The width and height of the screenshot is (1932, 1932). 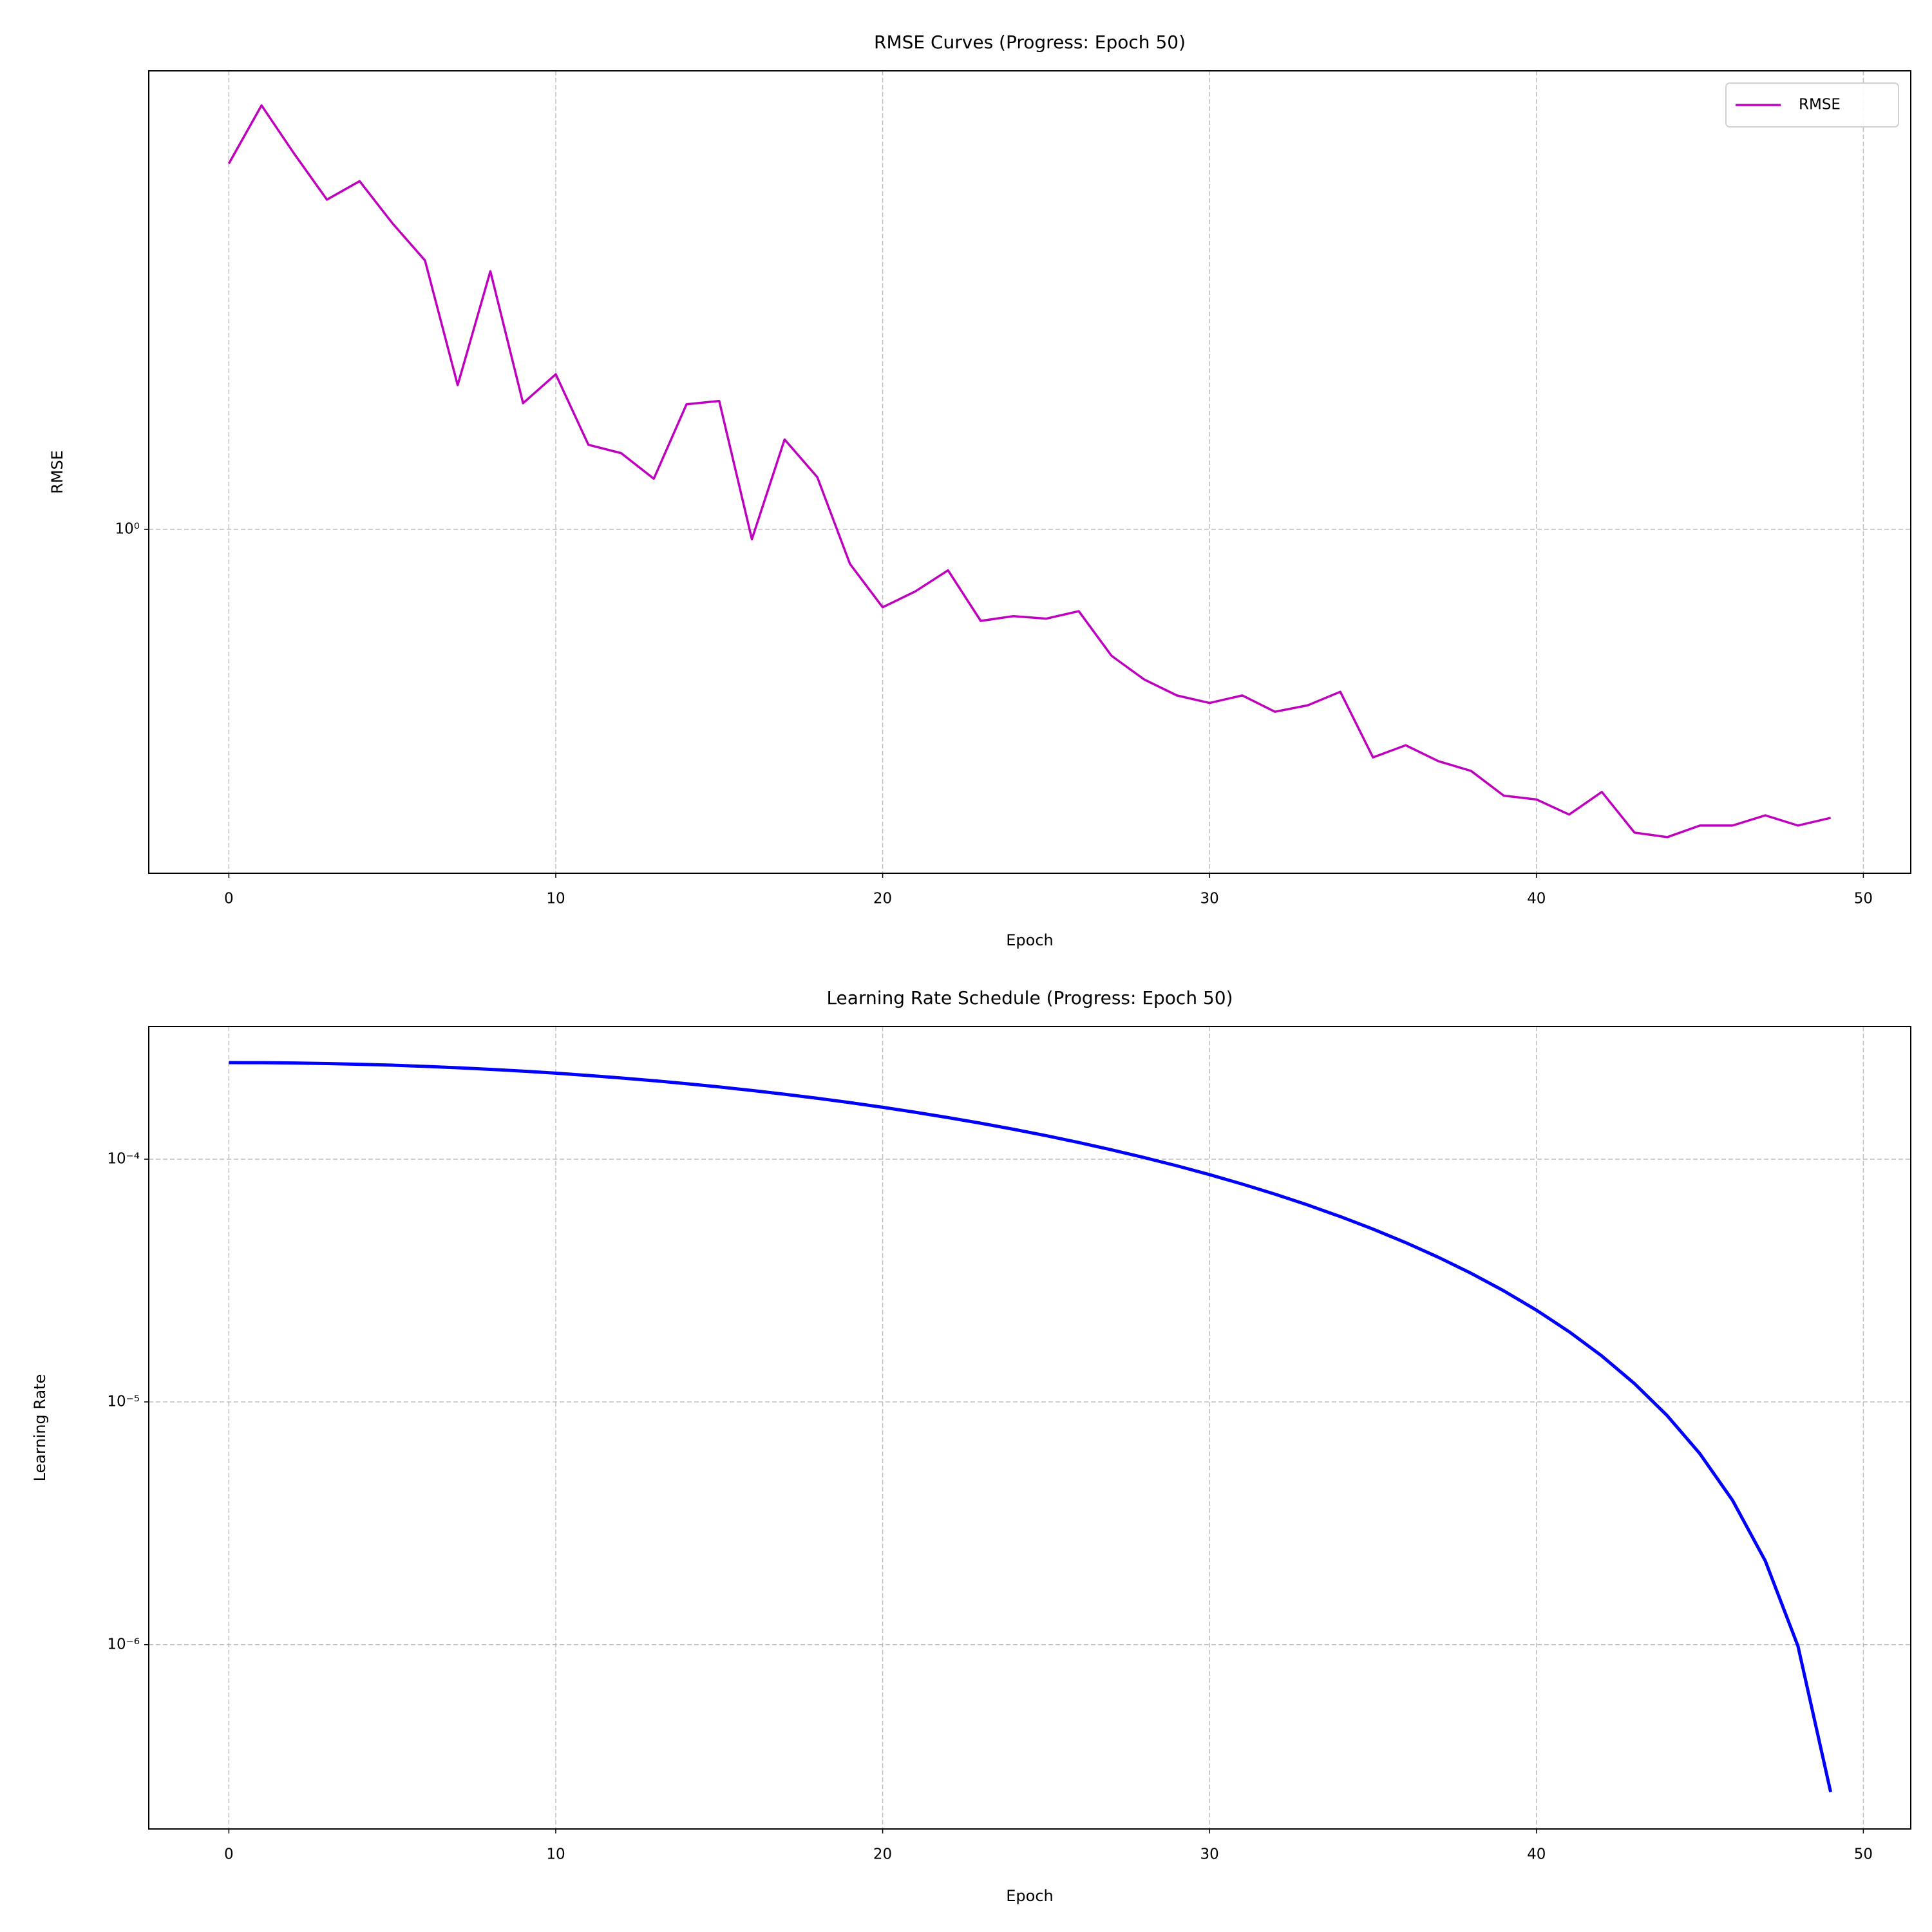 I want to click on y-tick-label: 10⁰, so click(x=128, y=528).